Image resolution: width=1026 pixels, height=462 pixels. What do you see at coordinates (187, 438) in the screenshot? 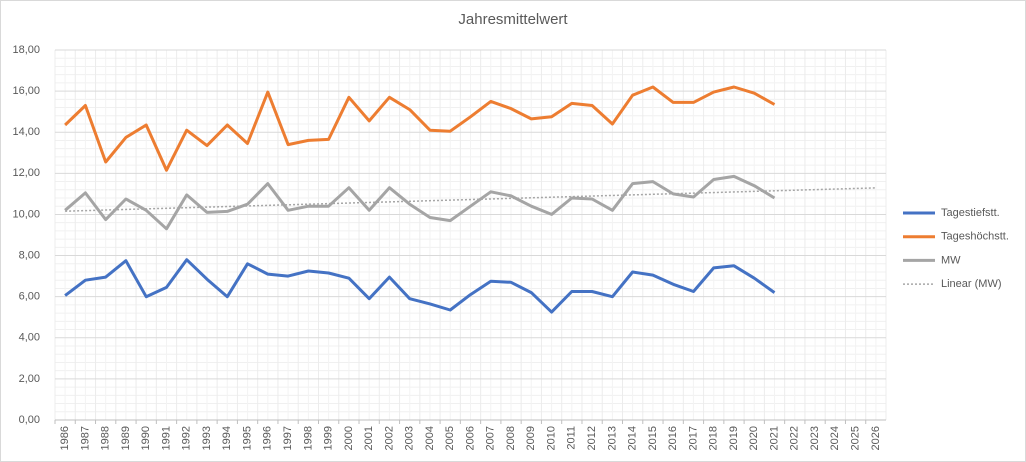
I see `x-tick-label: 1992` at bounding box center [187, 438].